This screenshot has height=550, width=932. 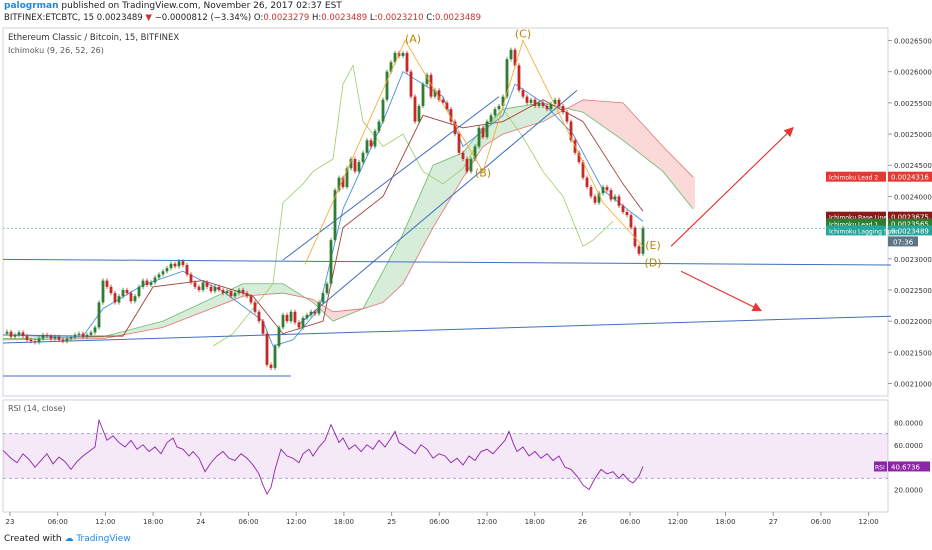 I want to click on rsi-tick-label: 60.0000, so click(x=908, y=446).